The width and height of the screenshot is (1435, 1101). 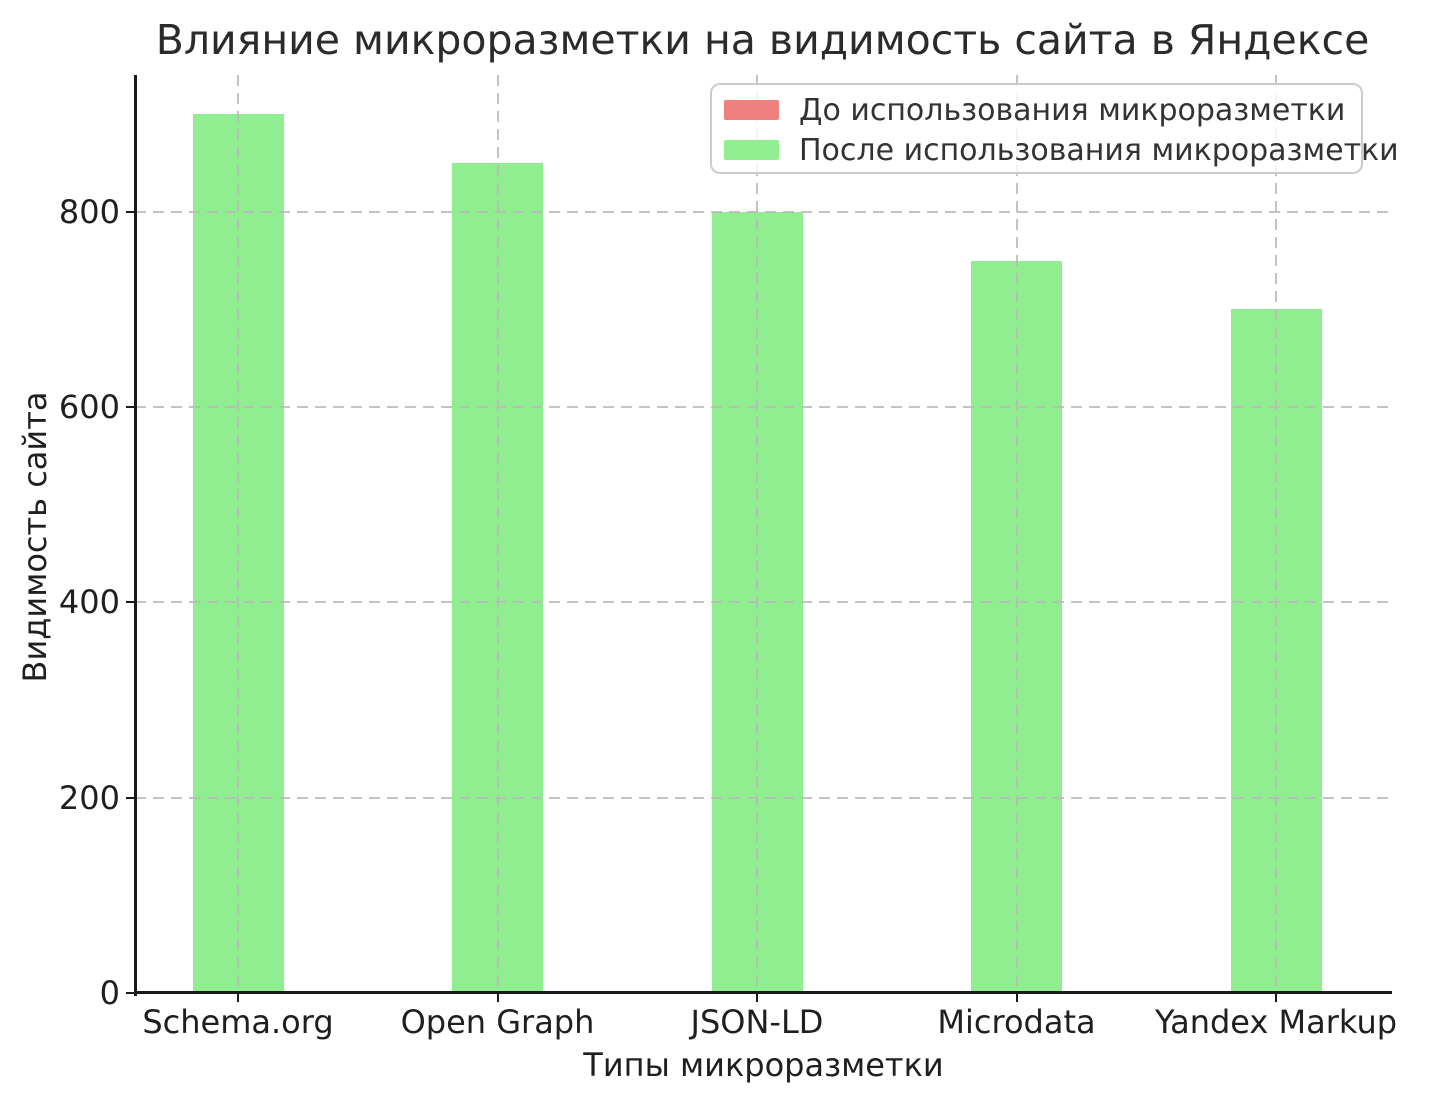 I want to click on legend-label-before: До использования микроразметки, so click(x=1072, y=110).